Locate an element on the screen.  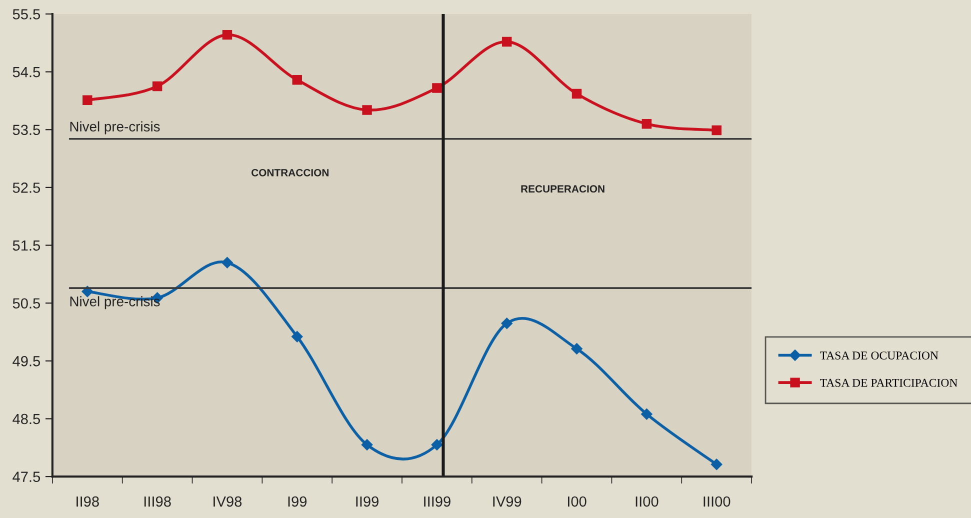
y-tick-label: 47.5 is located at coordinates (26, 477).